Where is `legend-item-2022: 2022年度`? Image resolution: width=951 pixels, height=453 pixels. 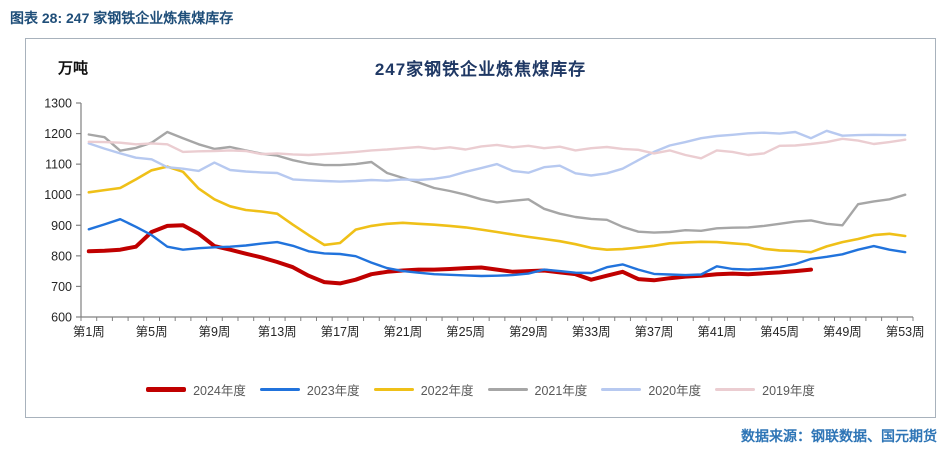 legend-item-2022: 2022年度 is located at coordinates (423, 389).